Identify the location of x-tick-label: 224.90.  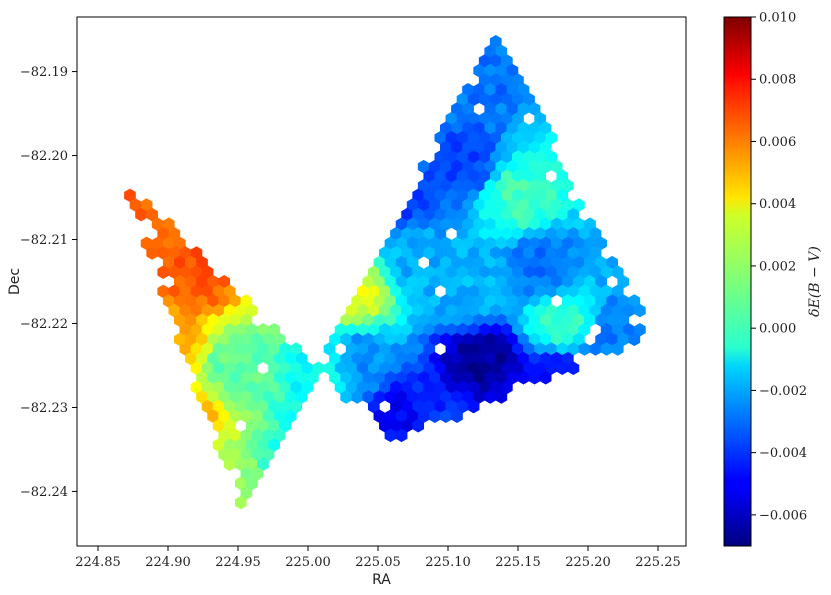
(168, 562).